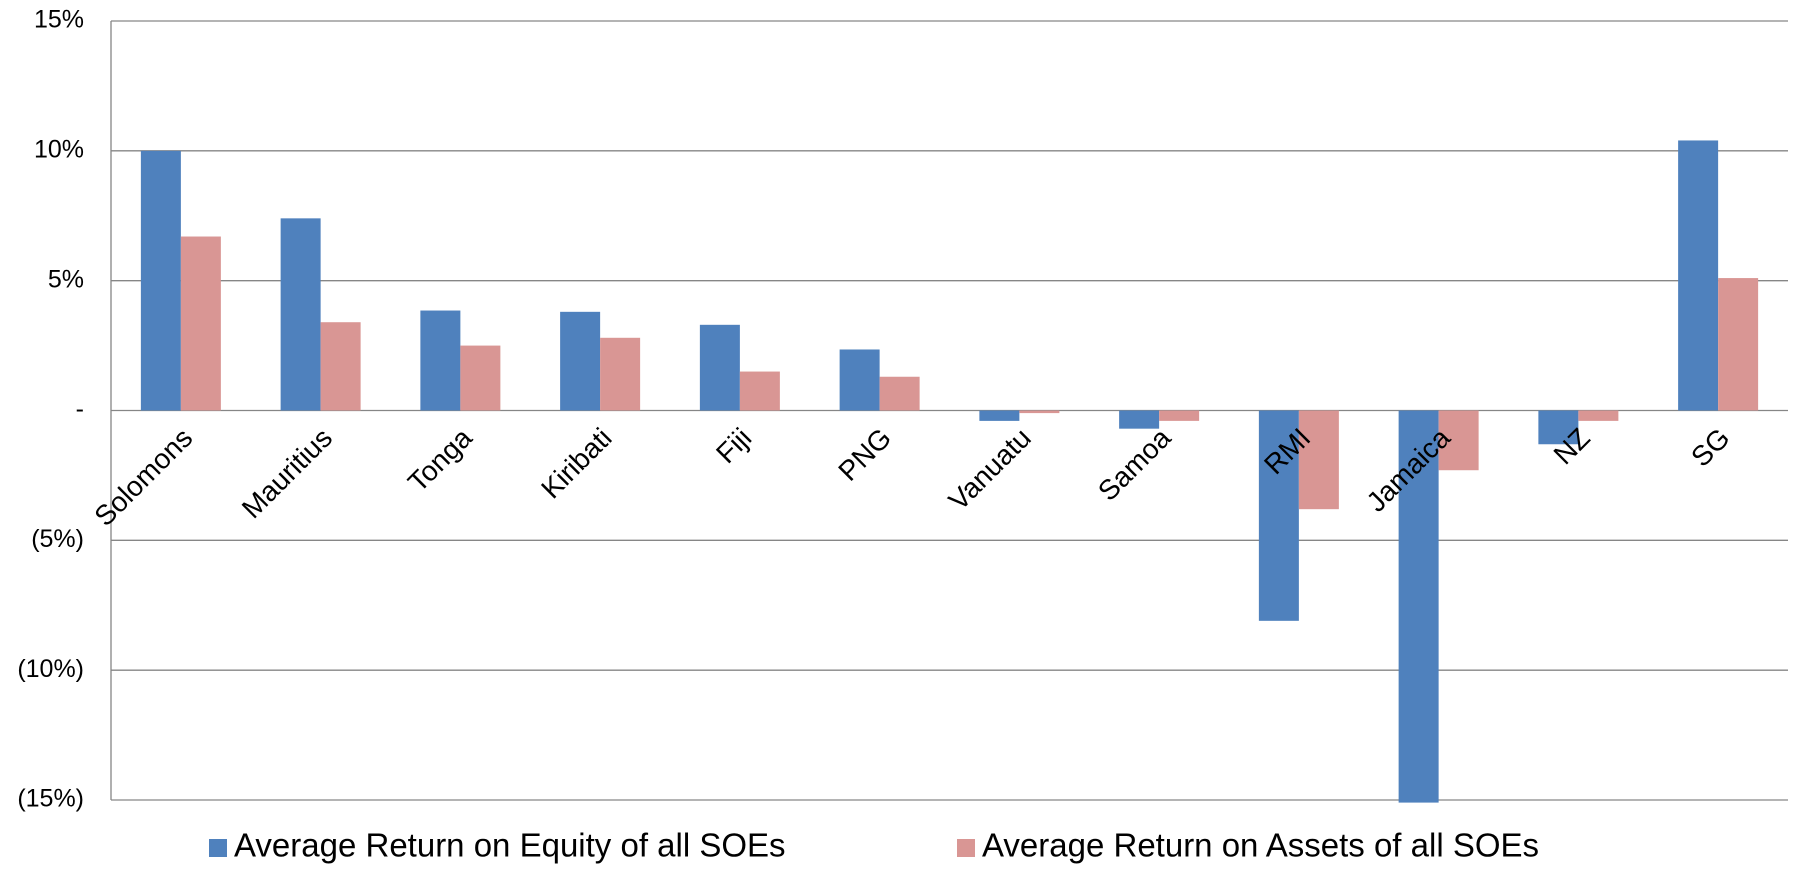 This screenshot has width=1800, height=879. I want to click on y-tick-label: (10%), so click(50, 669).